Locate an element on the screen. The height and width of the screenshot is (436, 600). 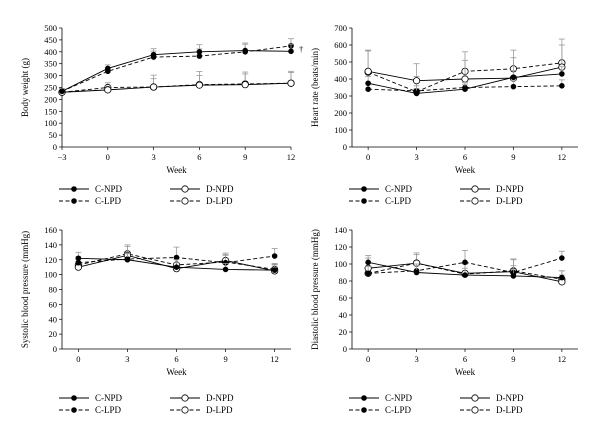
y-tick-label: 450 is located at coordinates (50, 40).